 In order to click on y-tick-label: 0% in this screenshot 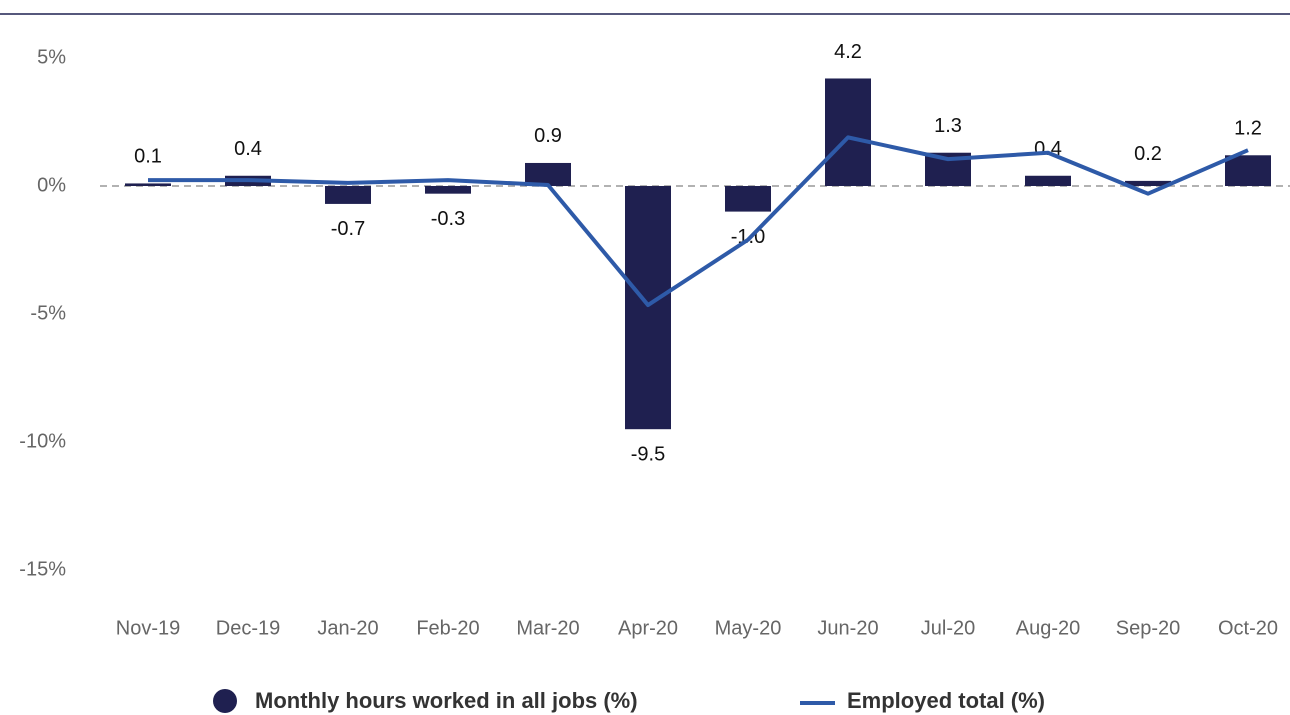, I will do `click(51, 185)`.